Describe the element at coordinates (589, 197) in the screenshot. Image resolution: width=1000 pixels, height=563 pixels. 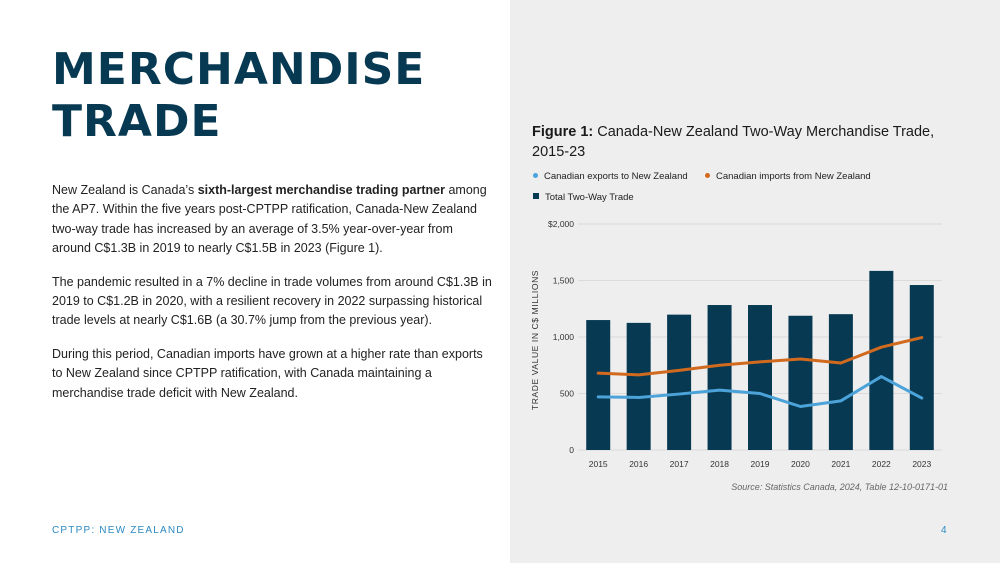
I see `legend-total-label: Total Two-Way Trade` at that location.